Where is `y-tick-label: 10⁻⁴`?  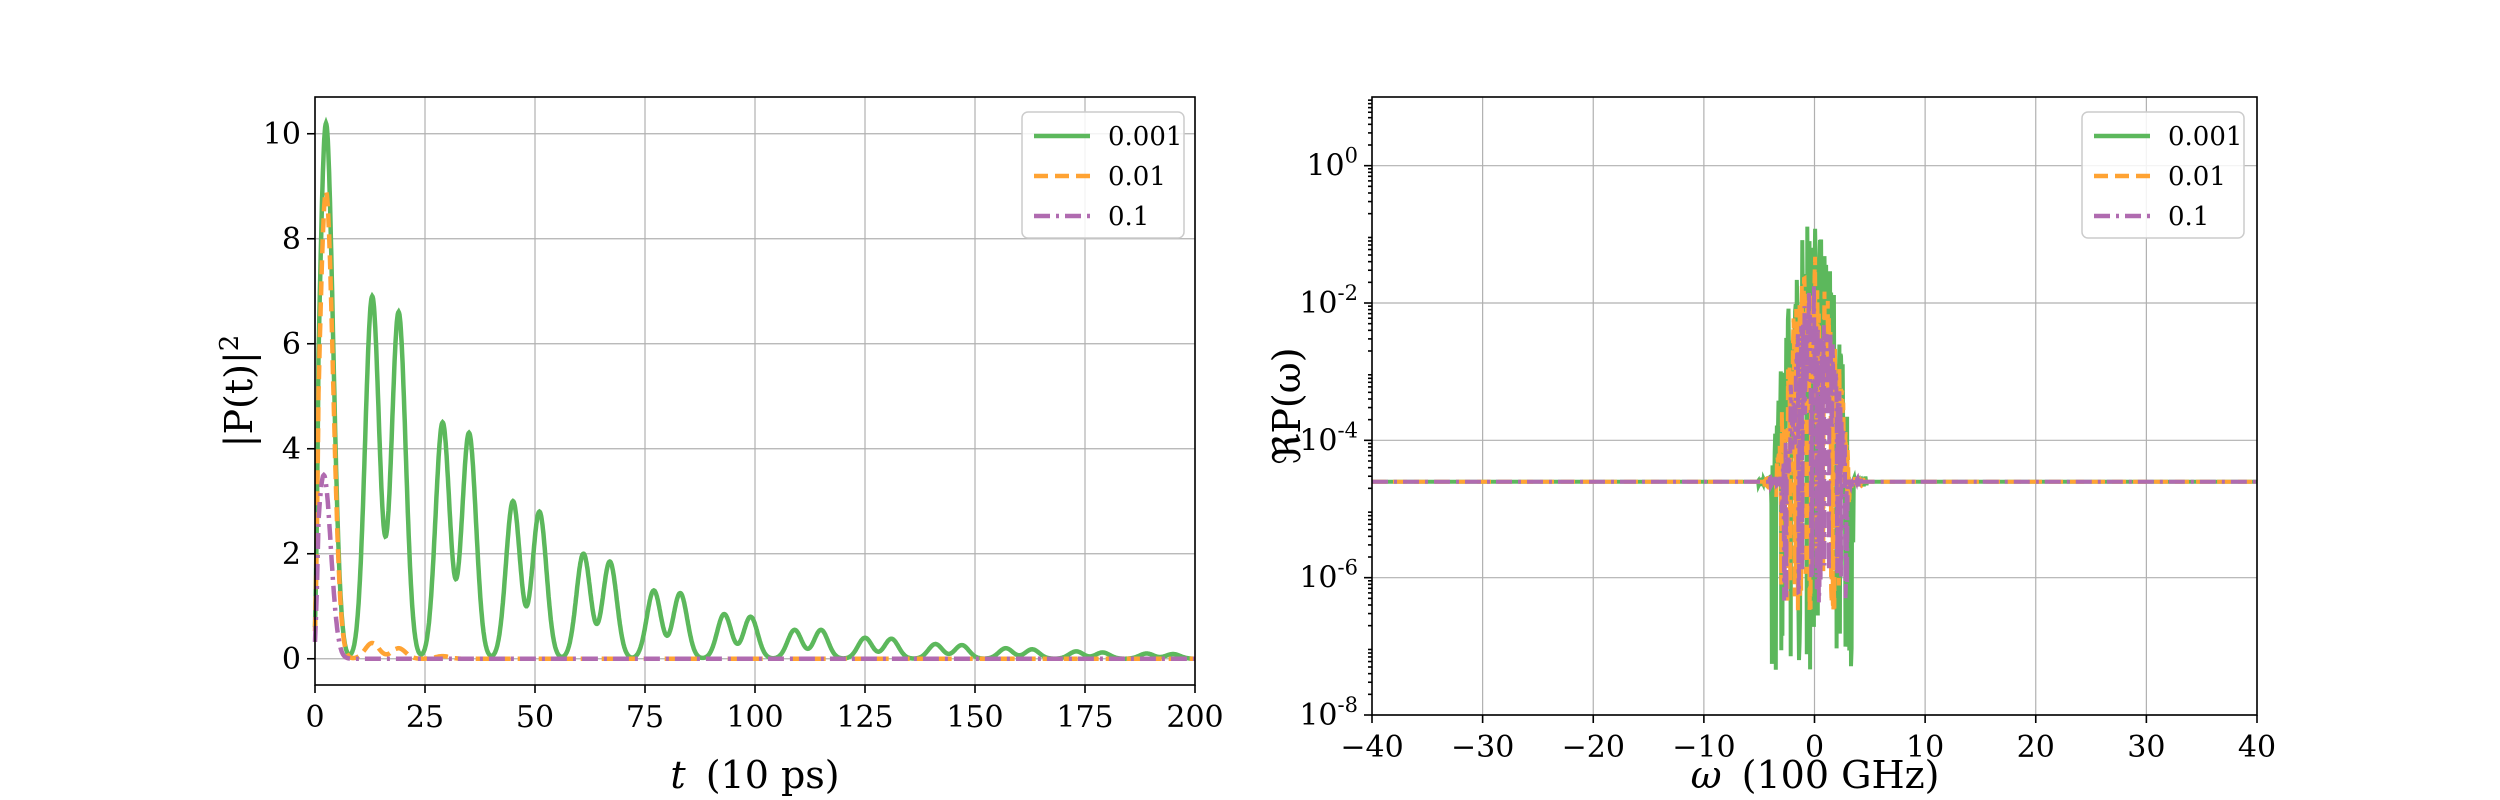 y-tick-label: 10⁻⁴ is located at coordinates (1328, 438).